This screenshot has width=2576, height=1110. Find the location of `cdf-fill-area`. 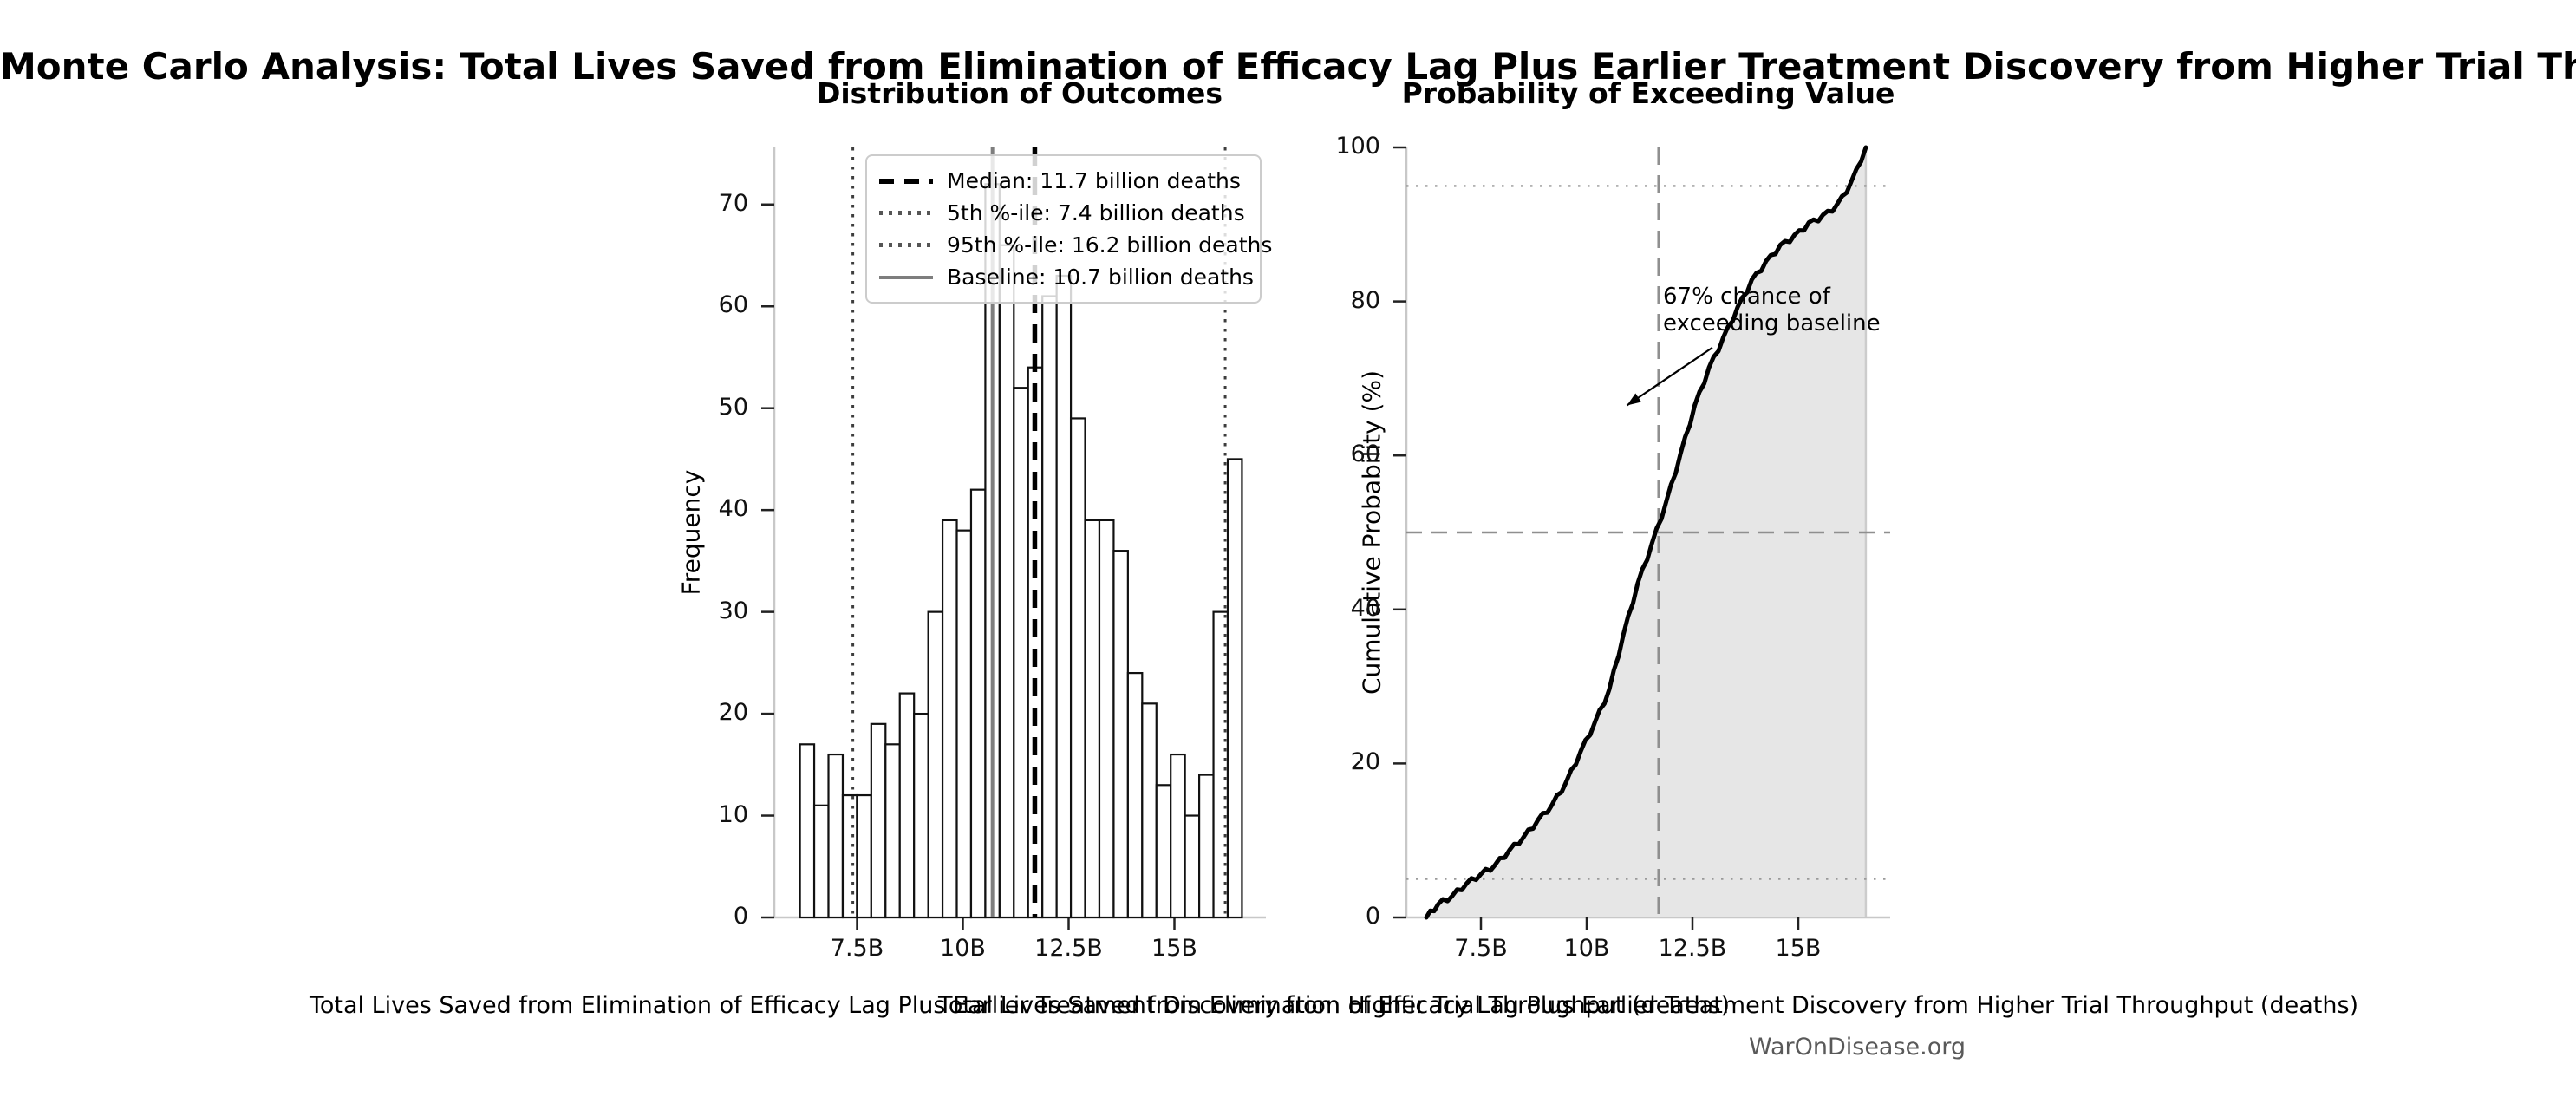

cdf-fill-area is located at coordinates (1646, 532).